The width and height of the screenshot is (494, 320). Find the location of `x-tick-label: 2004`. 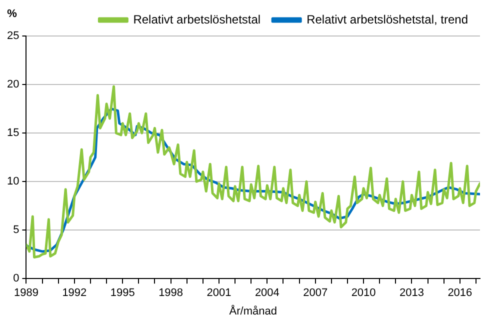

x-tick-label: 2004 is located at coordinates (267, 293).